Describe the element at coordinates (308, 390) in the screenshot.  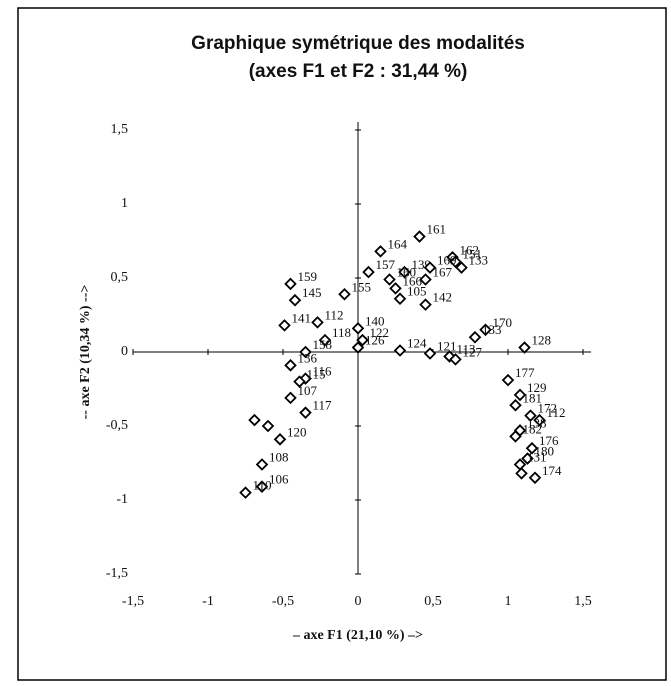
I see `point-label: 107` at that location.